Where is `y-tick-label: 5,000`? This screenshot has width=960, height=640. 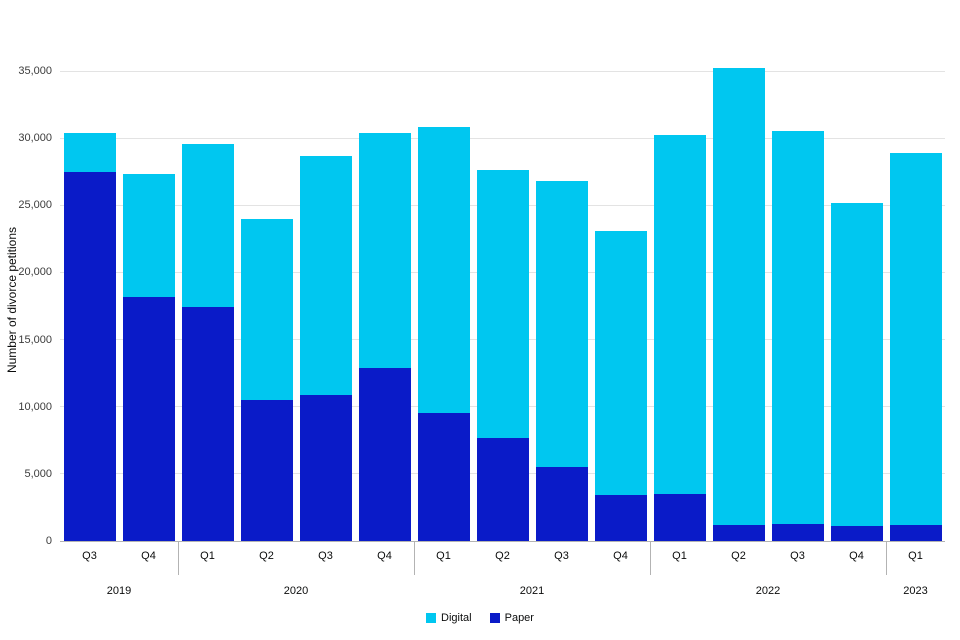 y-tick-label: 5,000 is located at coordinates (38, 473).